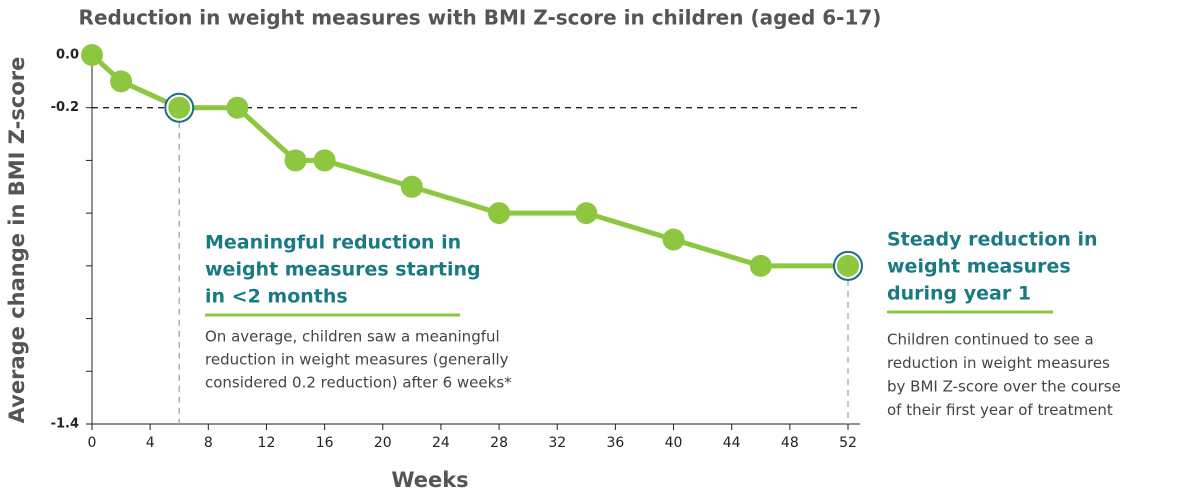 The width and height of the screenshot is (1191, 500). What do you see at coordinates (959, 294) in the screenshot?
I see `annotation-title: during year 1` at bounding box center [959, 294].